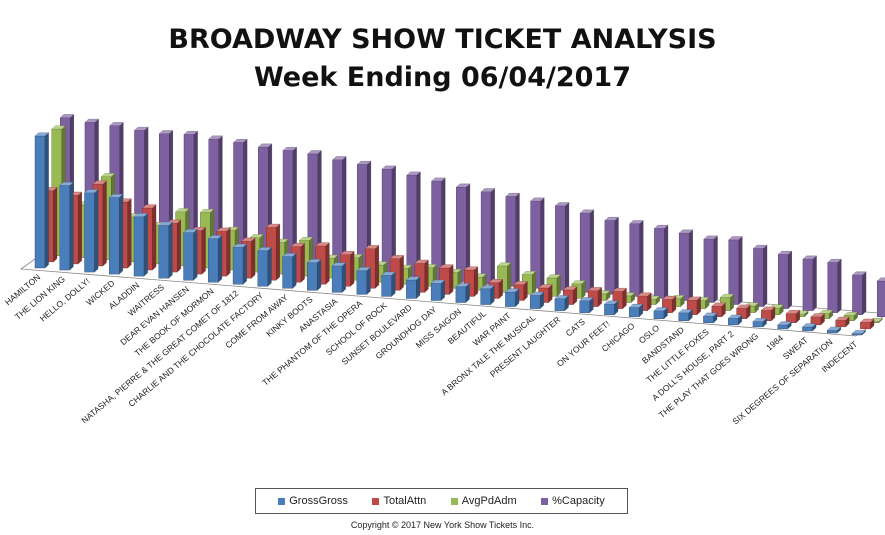 Image resolution: width=885 pixels, height=535 pixels. Describe the element at coordinates (578, 501) in the screenshot. I see `legend-label: %Capacity` at that location.